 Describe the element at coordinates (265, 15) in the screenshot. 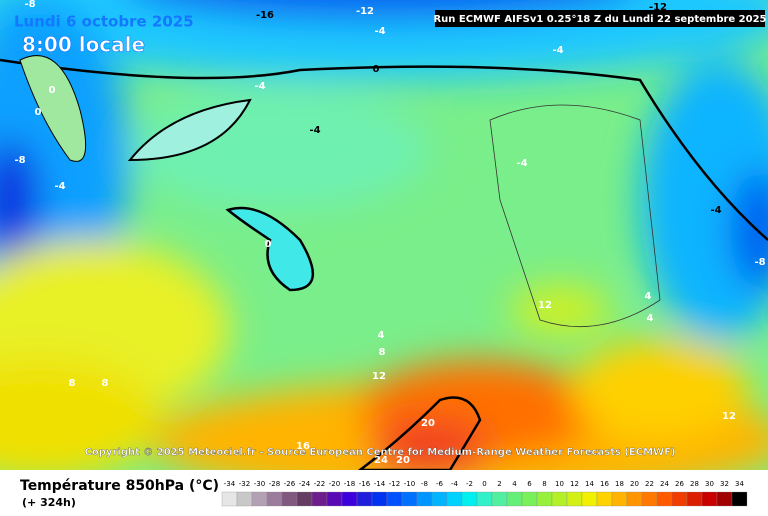

I see `contour-label: -16` at that location.